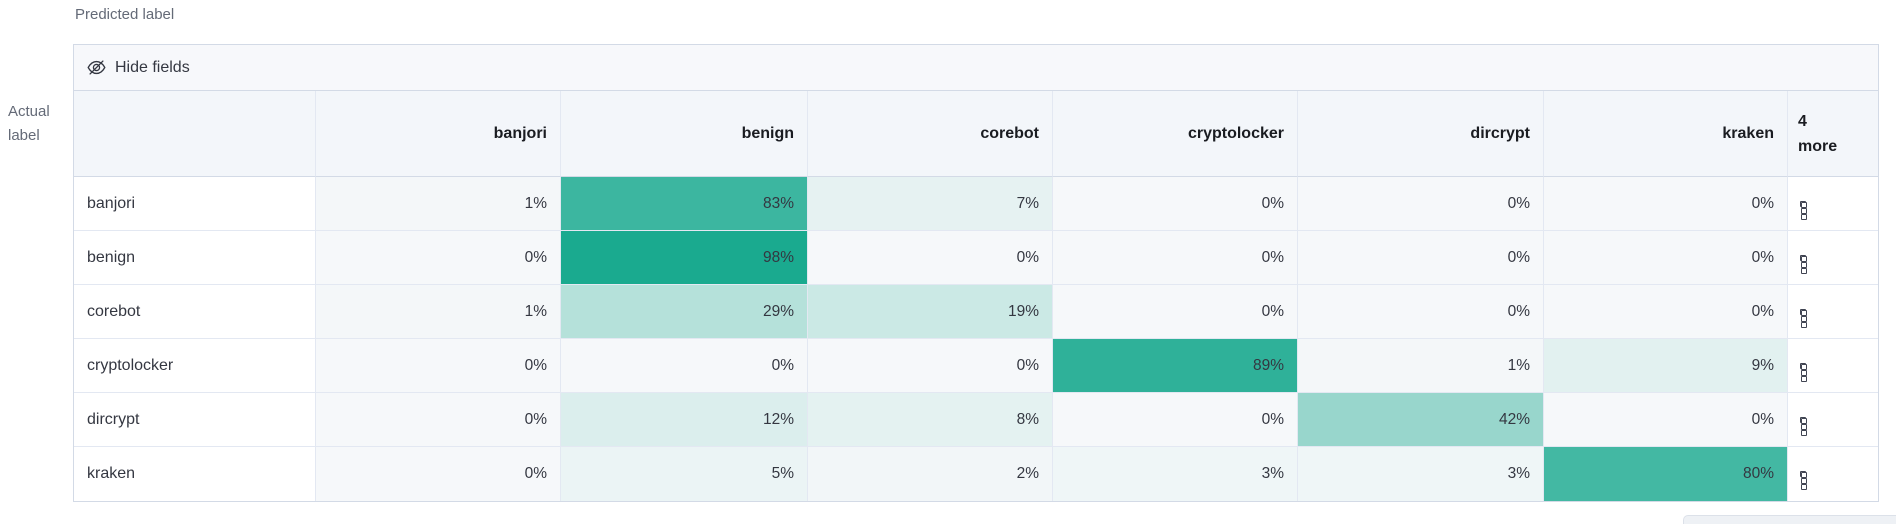  What do you see at coordinates (684, 420) in the screenshot?
I see `matrix-cell-dircrypt-benign: 12%` at bounding box center [684, 420].